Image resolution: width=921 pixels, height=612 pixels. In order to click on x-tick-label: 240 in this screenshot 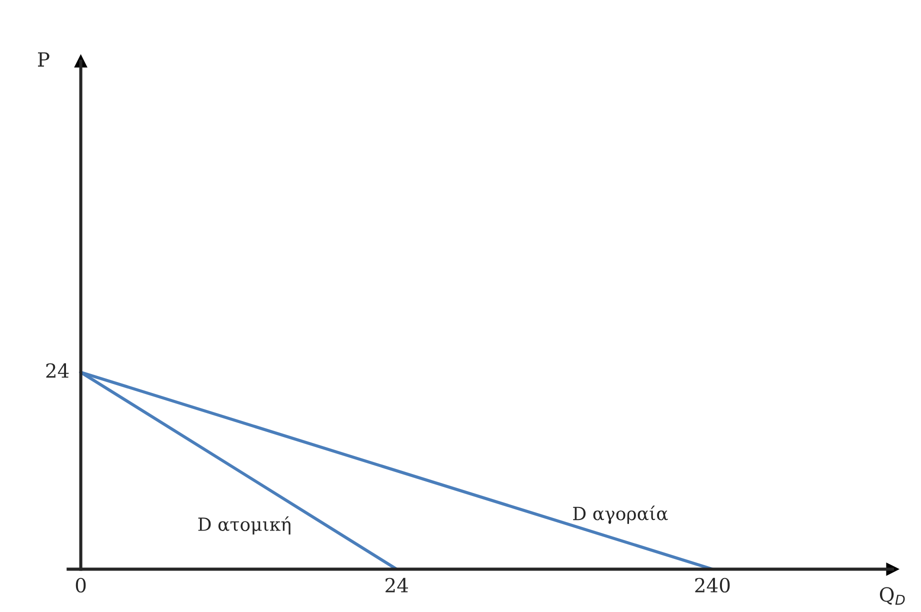, I will do `click(712, 585)`.